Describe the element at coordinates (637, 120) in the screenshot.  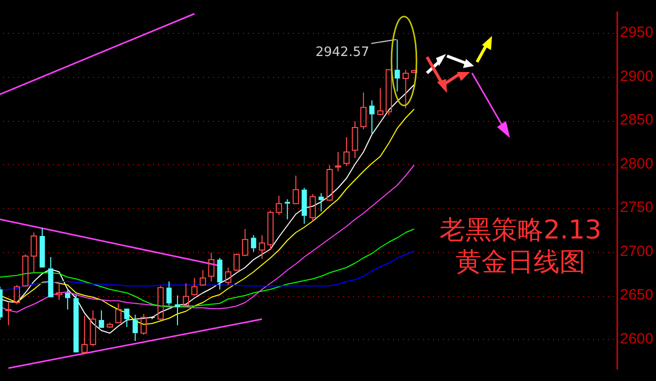
I see `y-tick-label: 2850` at that location.